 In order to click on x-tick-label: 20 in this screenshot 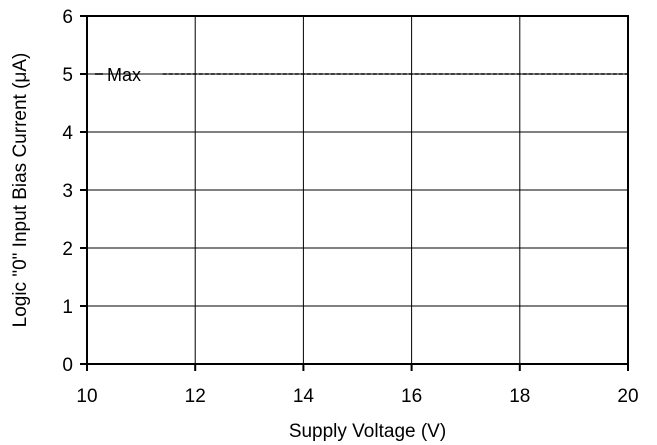, I will do `click(627, 396)`.